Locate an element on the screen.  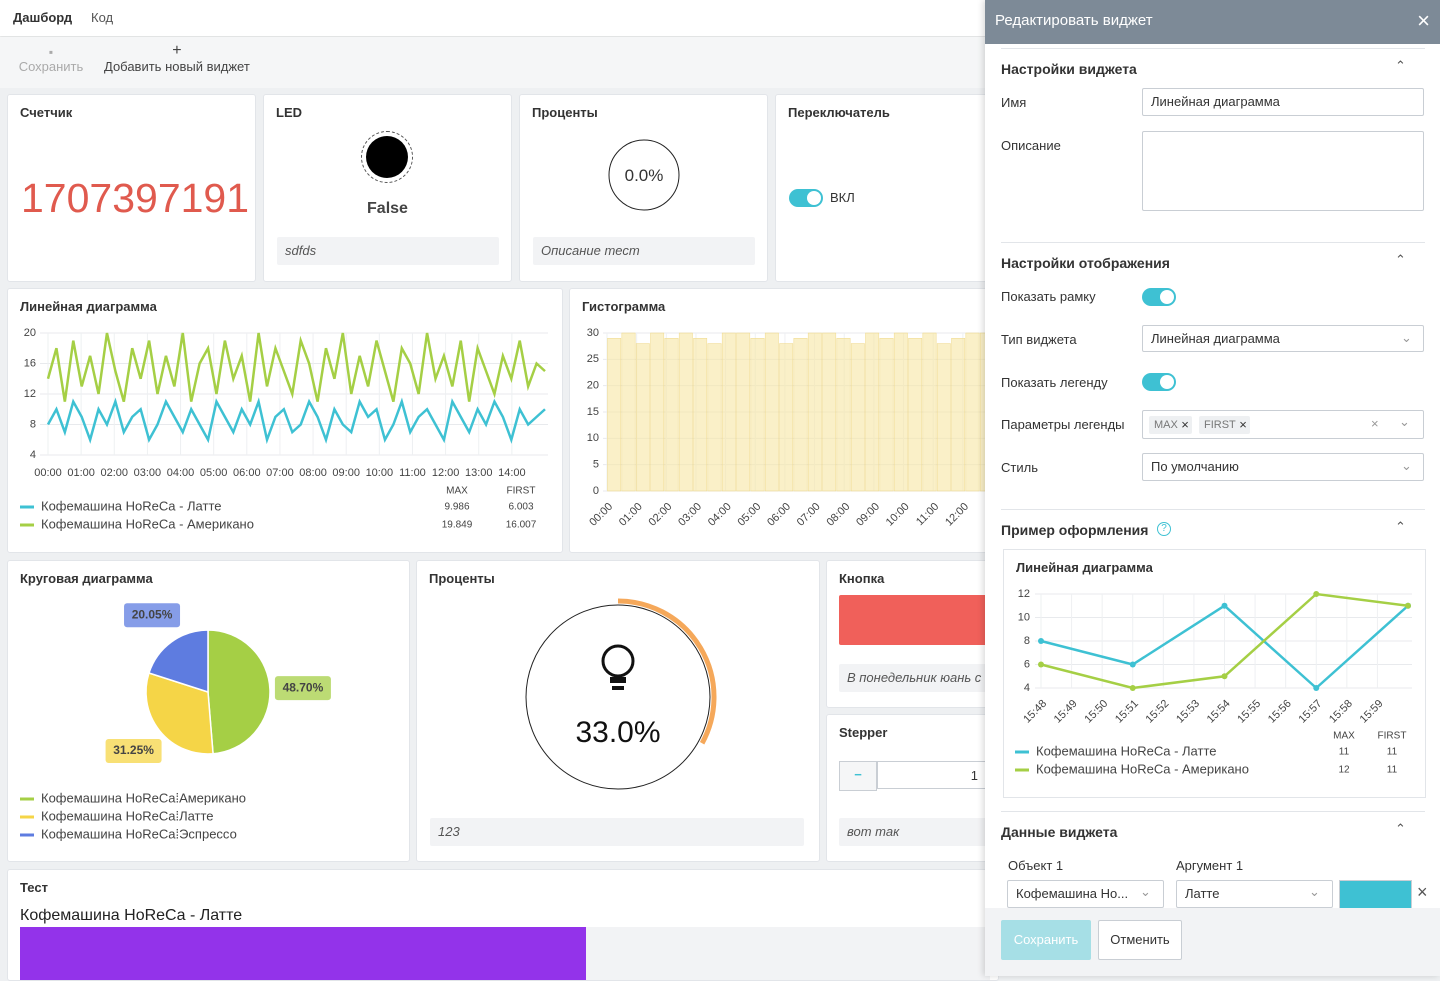
label: Показать рамку is located at coordinates (1048, 296).